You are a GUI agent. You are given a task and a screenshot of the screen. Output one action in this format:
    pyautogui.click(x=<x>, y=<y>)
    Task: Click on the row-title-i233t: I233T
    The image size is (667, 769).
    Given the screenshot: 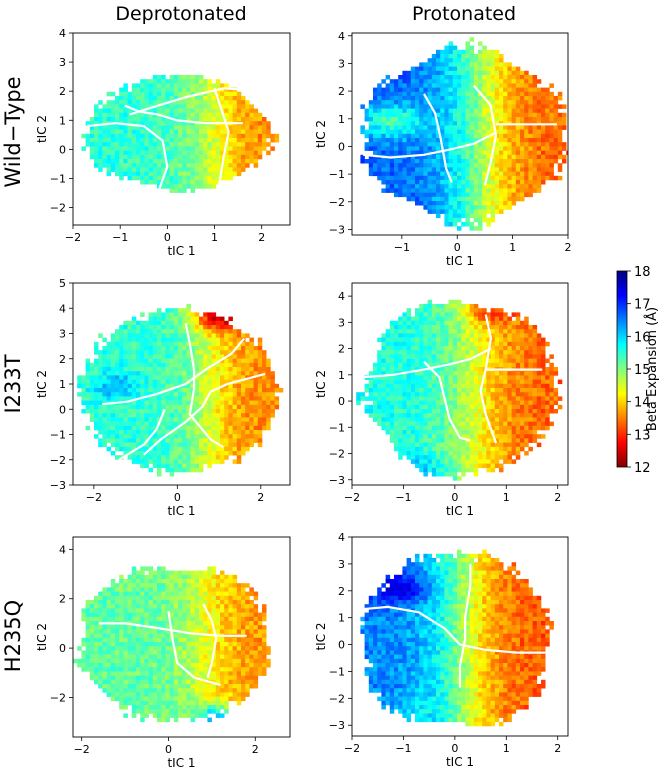 What is the action you would take?
    pyautogui.click(x=13, y=383)
    